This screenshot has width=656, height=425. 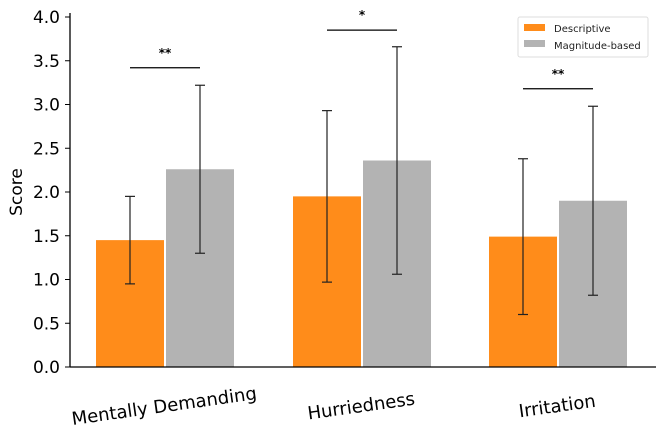 What do you see at coordinates (46, 368) in the screenshot?
I see `y-tick-label: 0.0` at bounding box center [46, 368].